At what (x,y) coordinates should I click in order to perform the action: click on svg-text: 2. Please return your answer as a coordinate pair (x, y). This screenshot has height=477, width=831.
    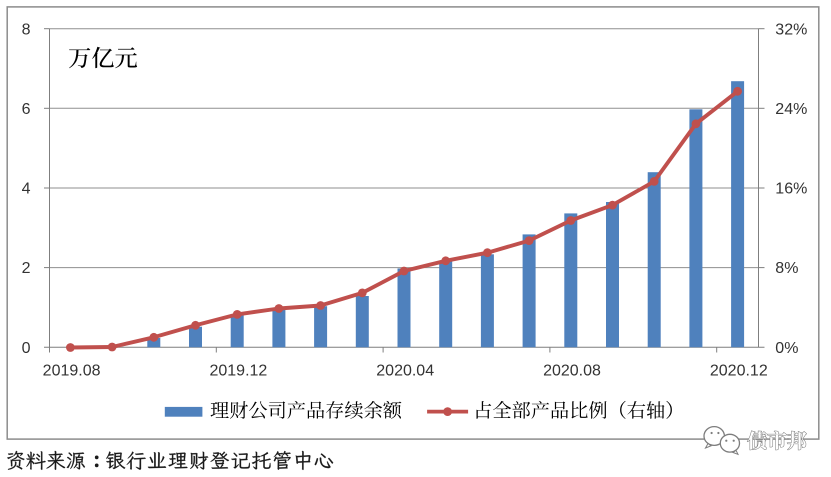
    Looking at the image, I should click on (26, 268).